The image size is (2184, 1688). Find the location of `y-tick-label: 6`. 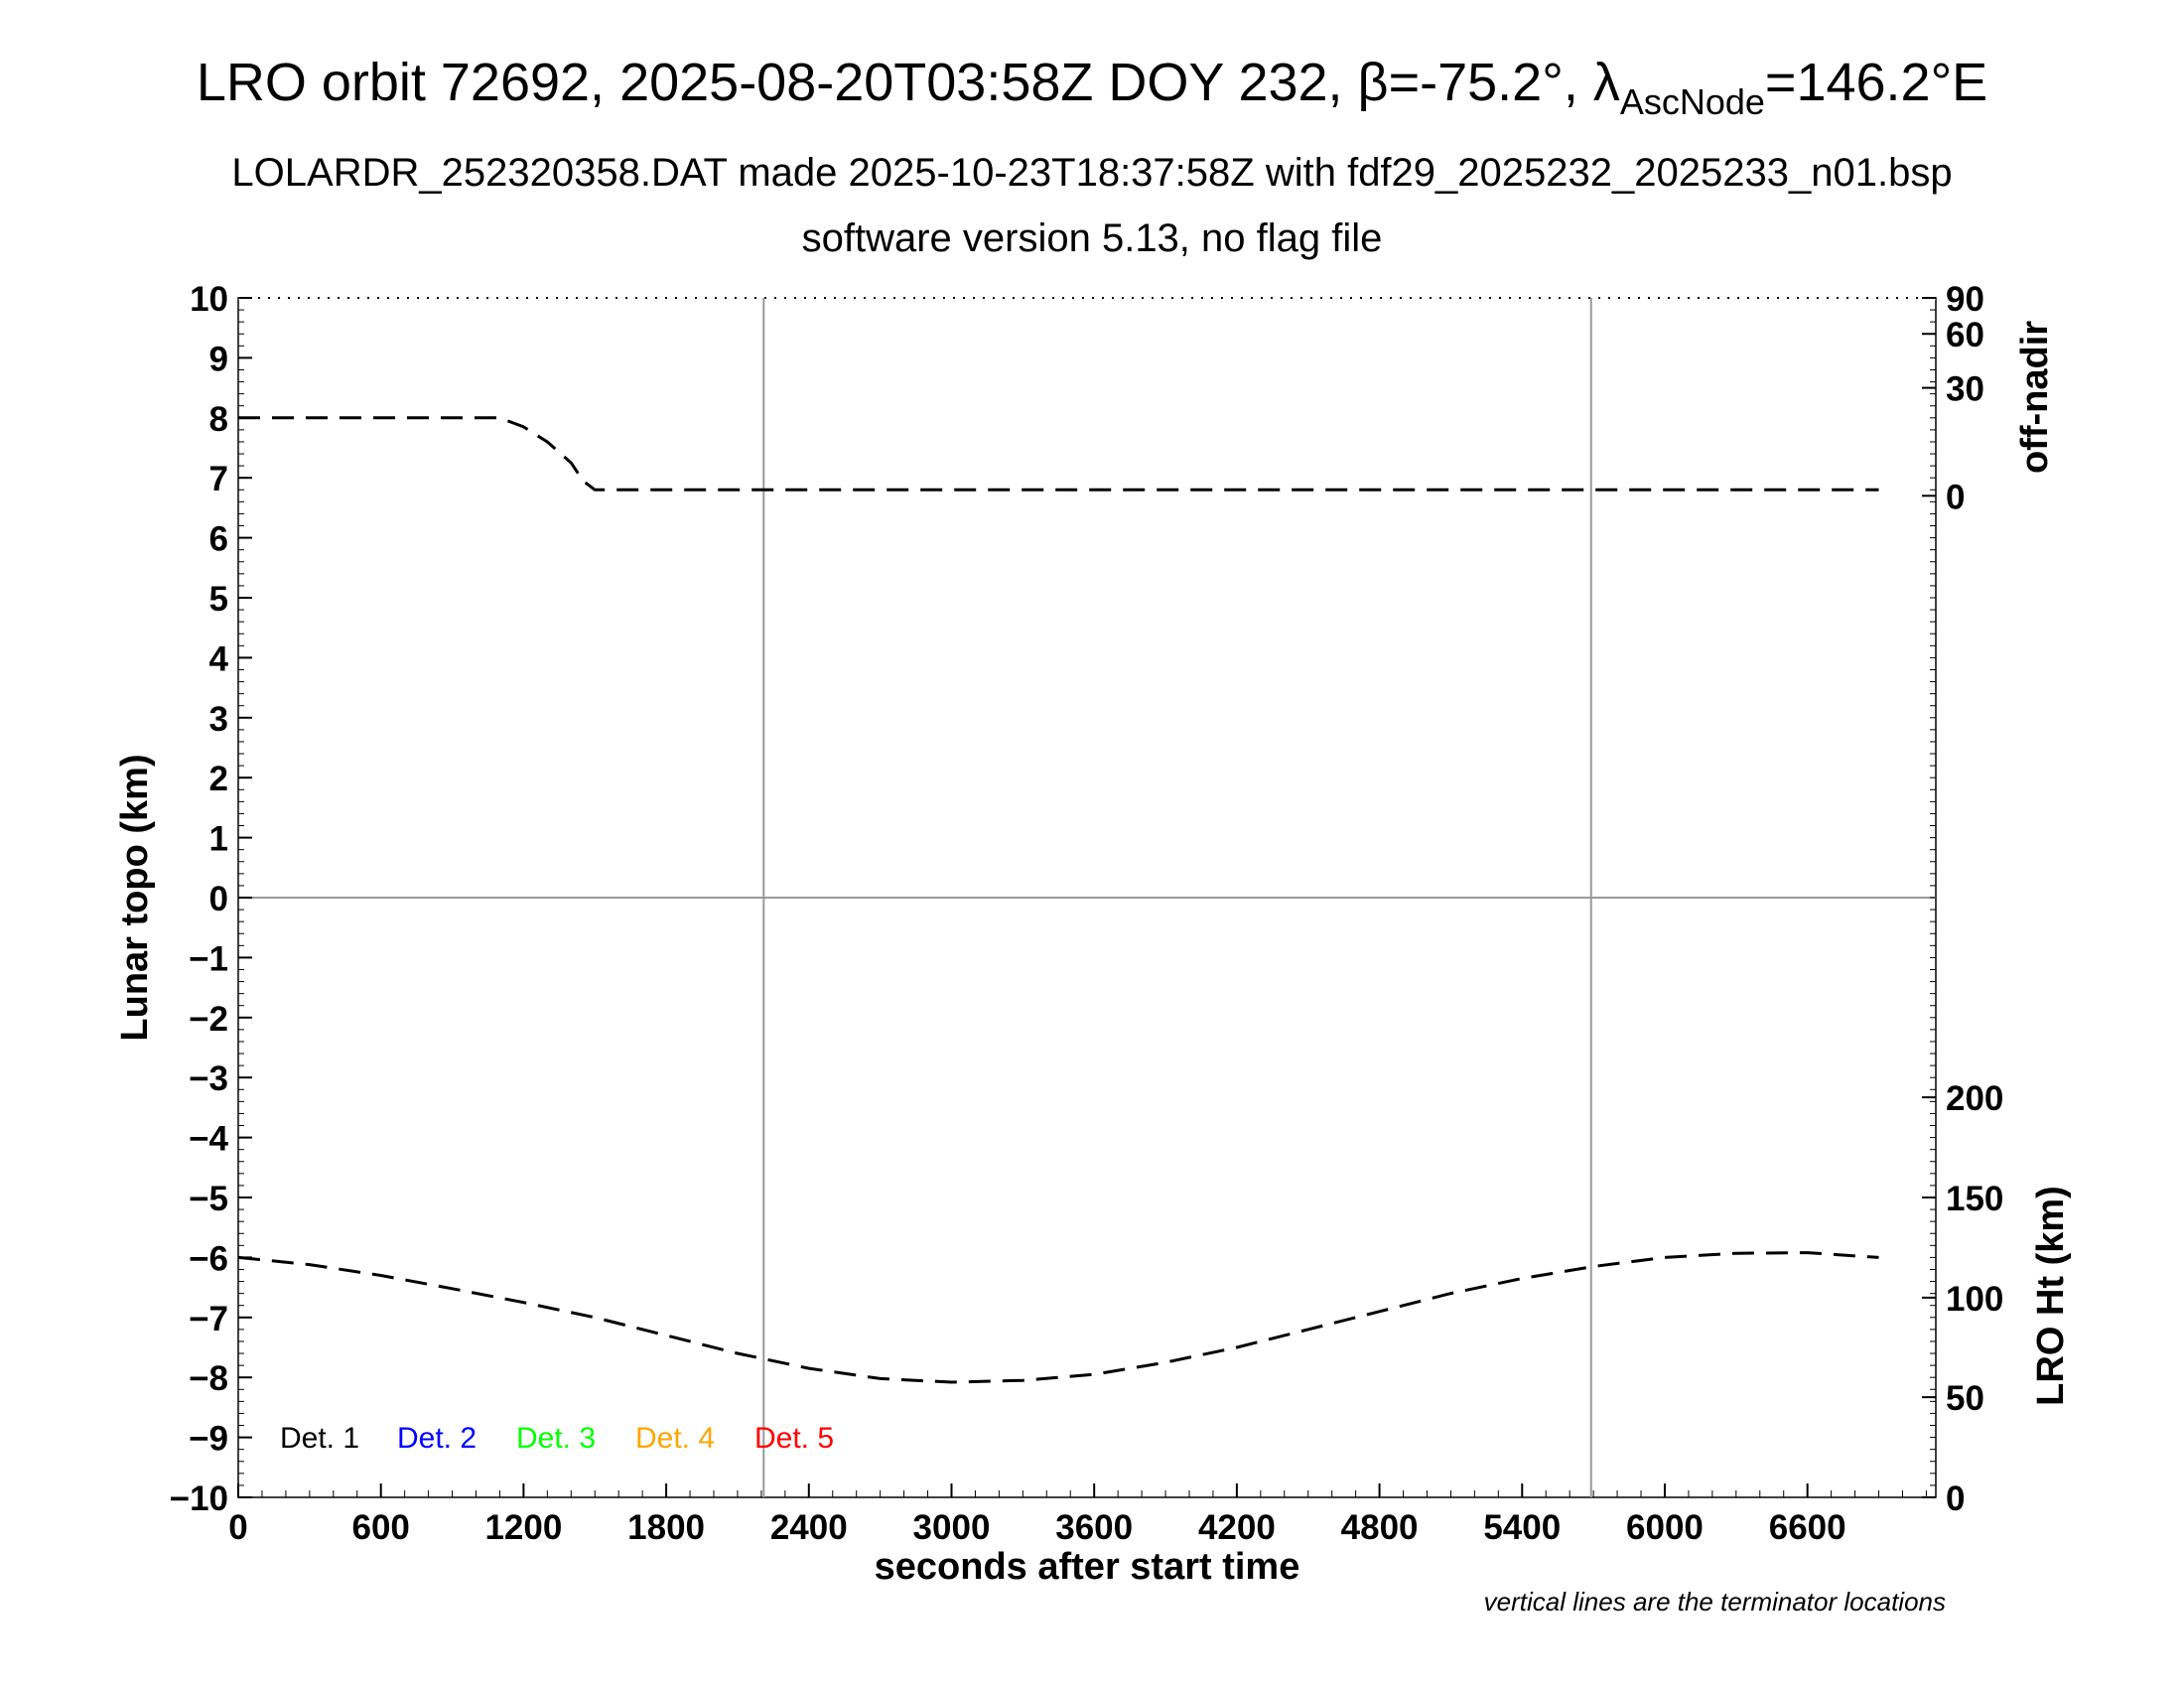

y-tick-label: 6 is located at coordinates (218, 539).